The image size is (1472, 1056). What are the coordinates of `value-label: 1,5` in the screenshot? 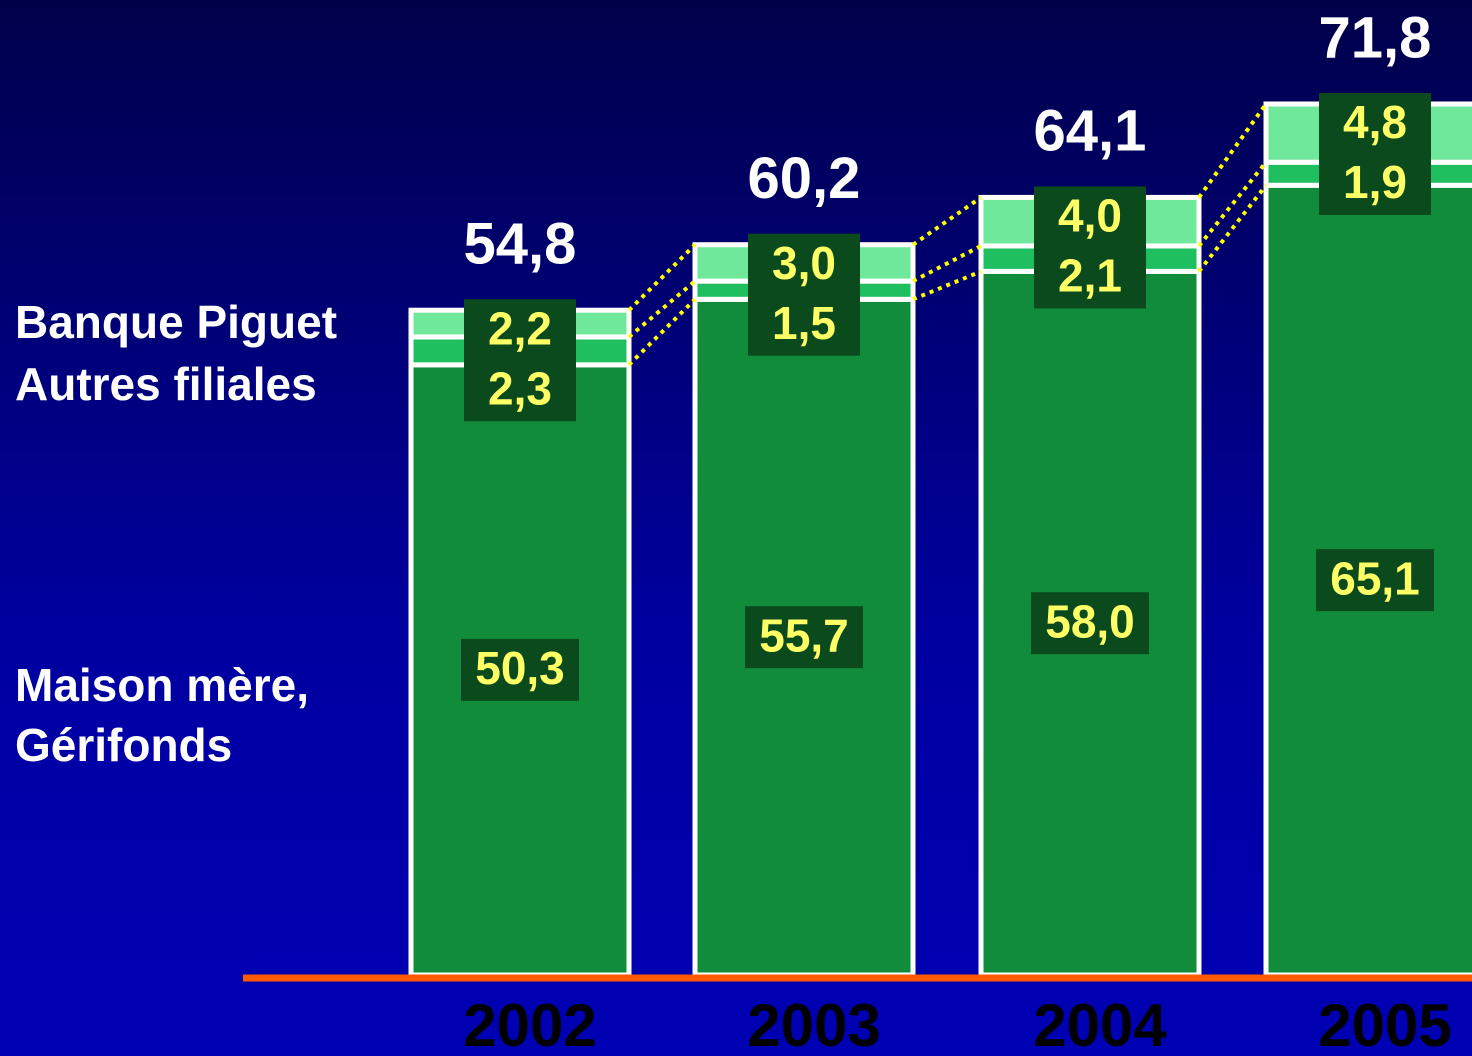 It's located at (804, 323).